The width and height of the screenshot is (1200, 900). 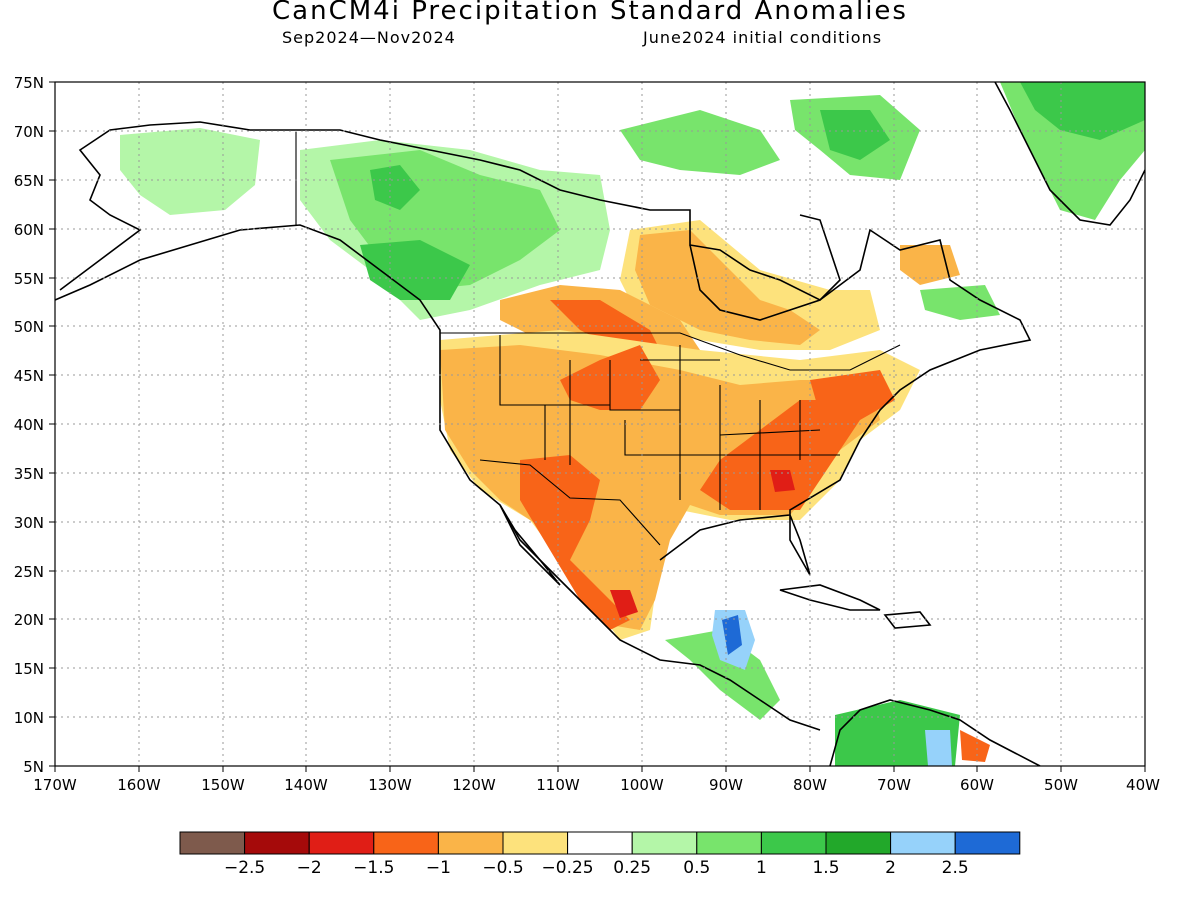 I want to click on lat-label: 40N, so click(x=29, y=425).